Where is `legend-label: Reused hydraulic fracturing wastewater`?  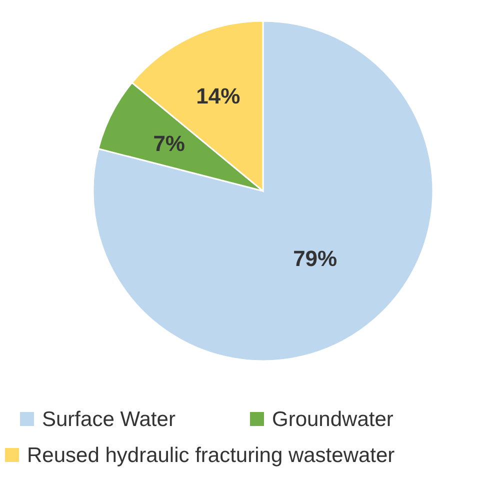
legend-label: Reused hydraulic fracturing wastewater is located at coordinates (211, 455).